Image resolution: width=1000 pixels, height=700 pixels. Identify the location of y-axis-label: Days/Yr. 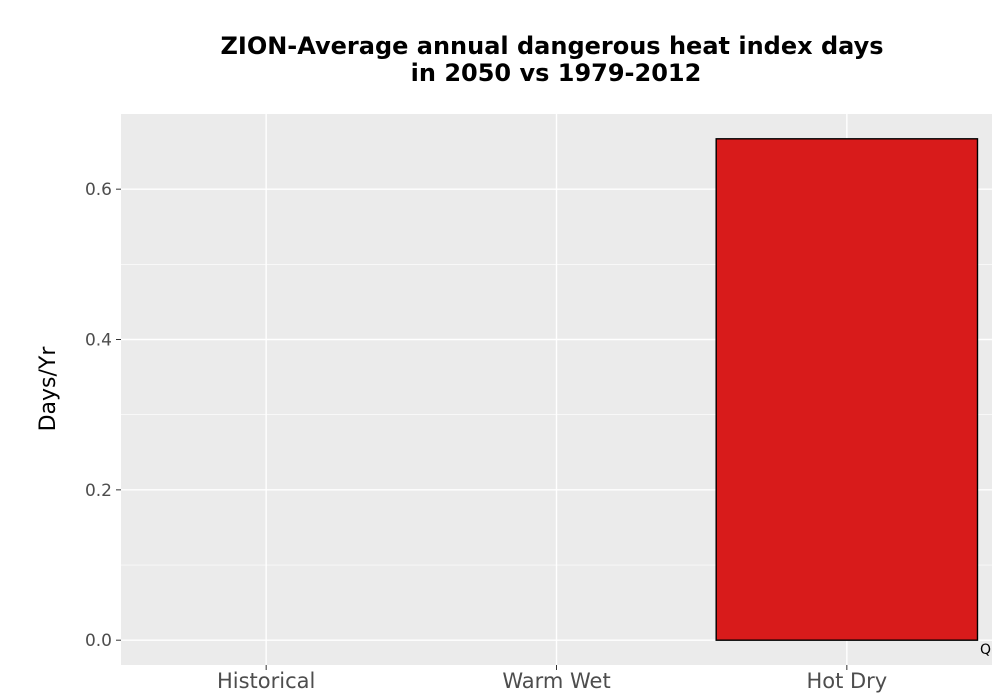
(48, 389).